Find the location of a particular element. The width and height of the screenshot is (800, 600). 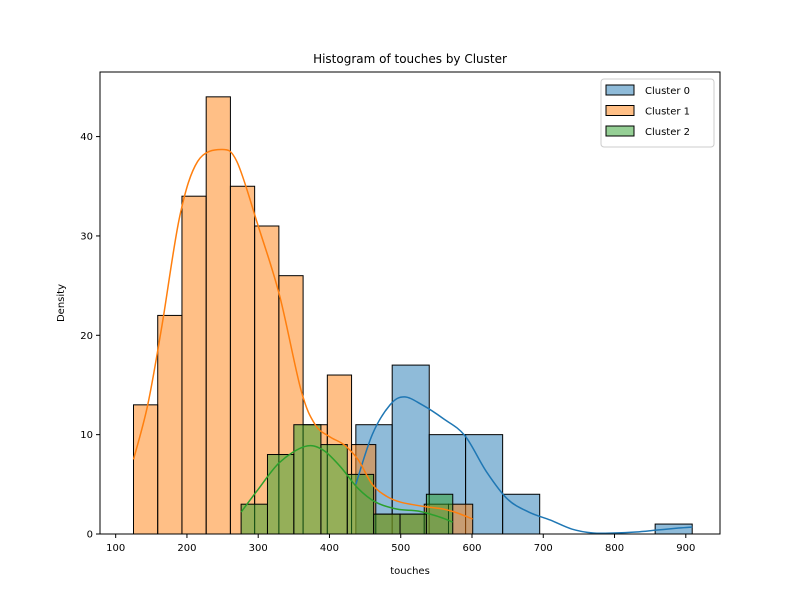

x-axis-ticks: 100 200 300 400 500 600 700 800 900 is located at coordinates (400, 544).